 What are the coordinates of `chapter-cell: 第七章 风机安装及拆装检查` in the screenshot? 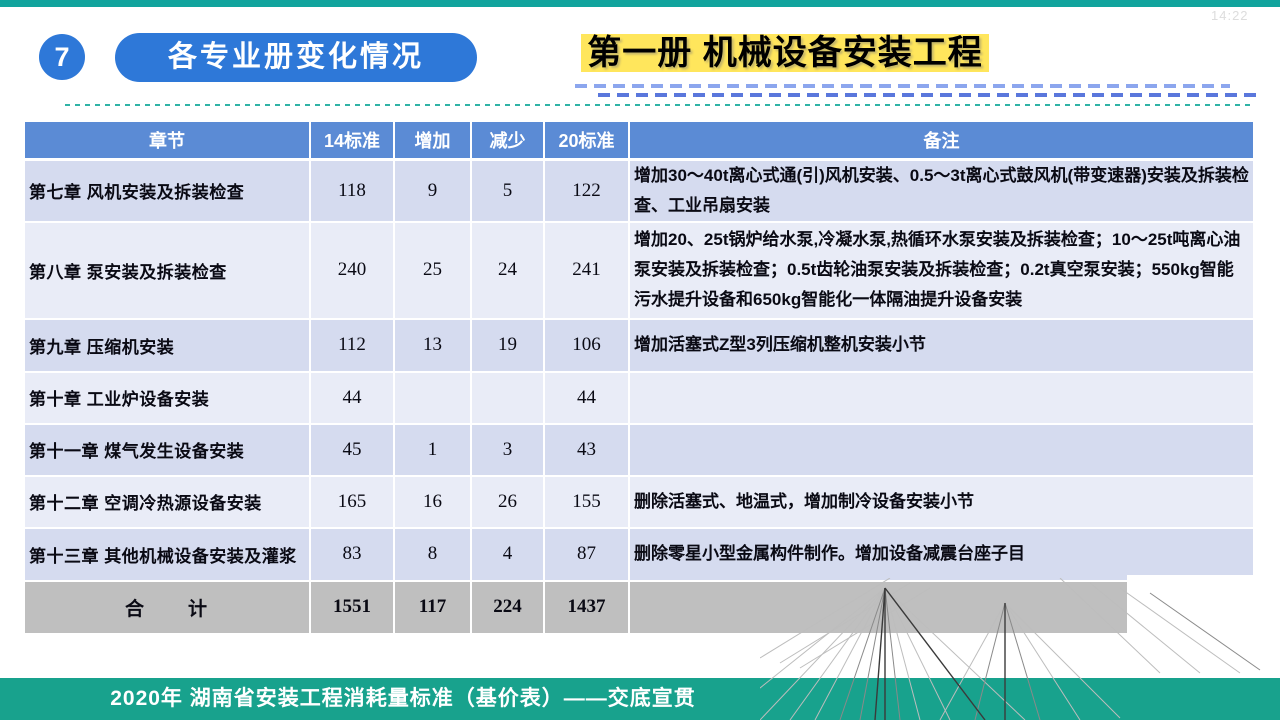 It's located at (168, 192).